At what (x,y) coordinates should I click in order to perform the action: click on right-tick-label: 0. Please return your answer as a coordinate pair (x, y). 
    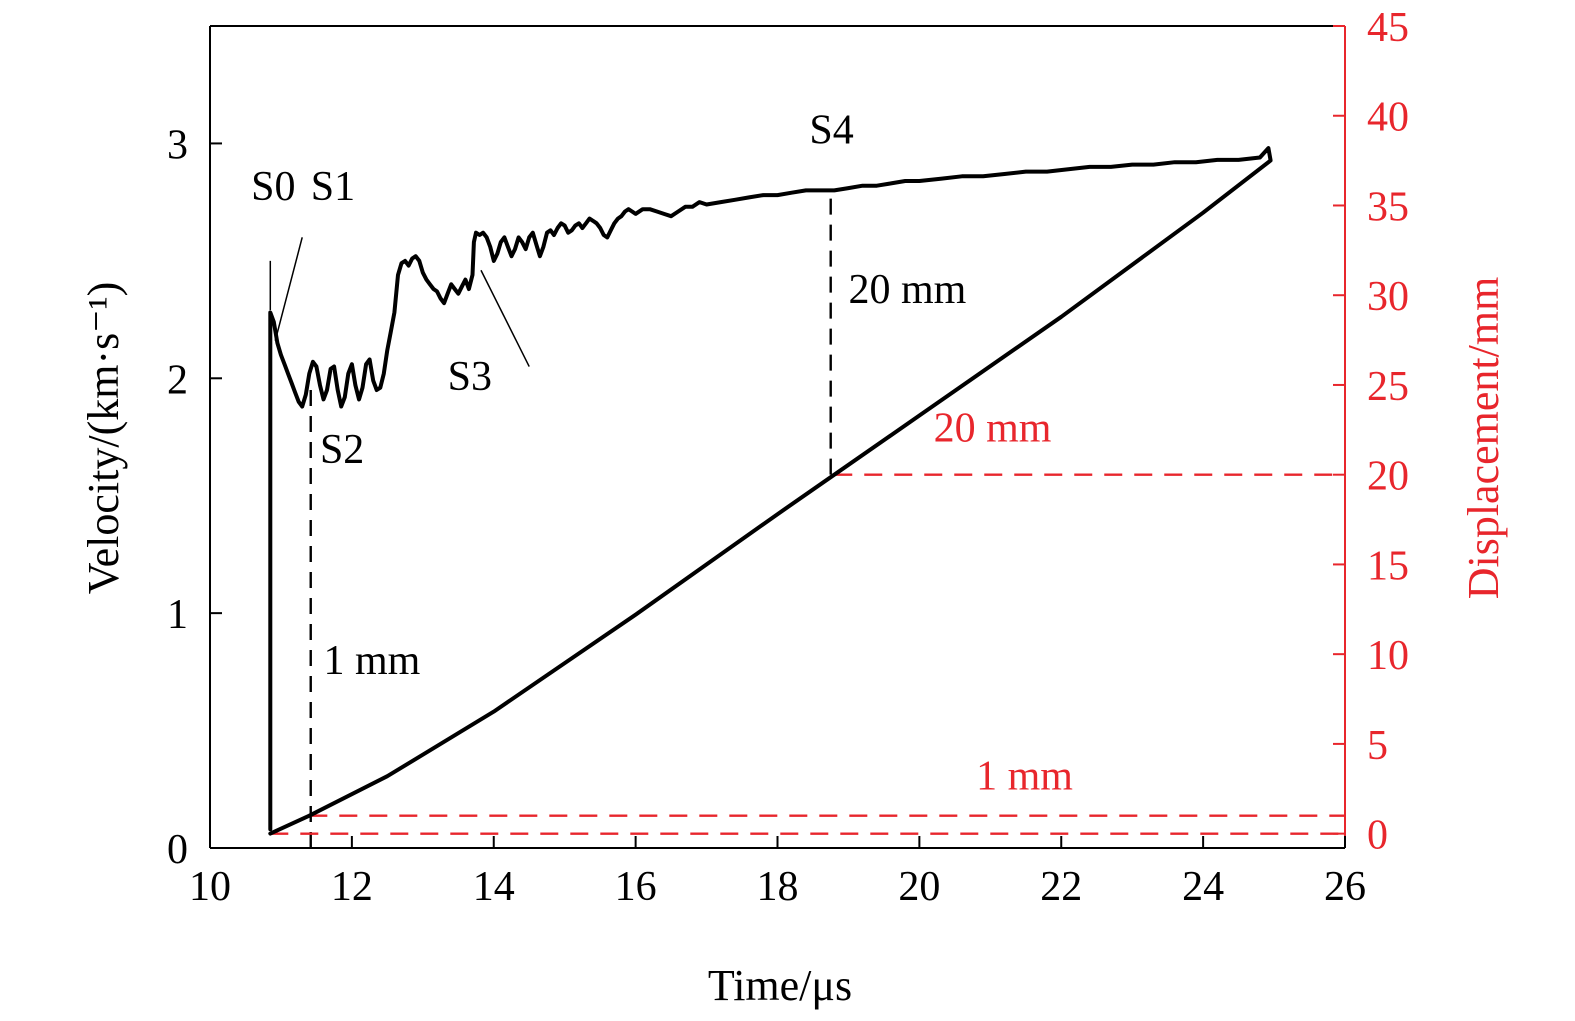
    Looking at the image, I should click on (1377, 836).